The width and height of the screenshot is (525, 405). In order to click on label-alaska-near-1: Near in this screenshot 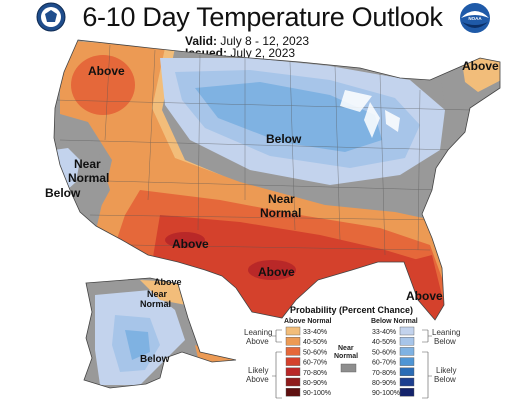, I will do `click(157, 294)`.